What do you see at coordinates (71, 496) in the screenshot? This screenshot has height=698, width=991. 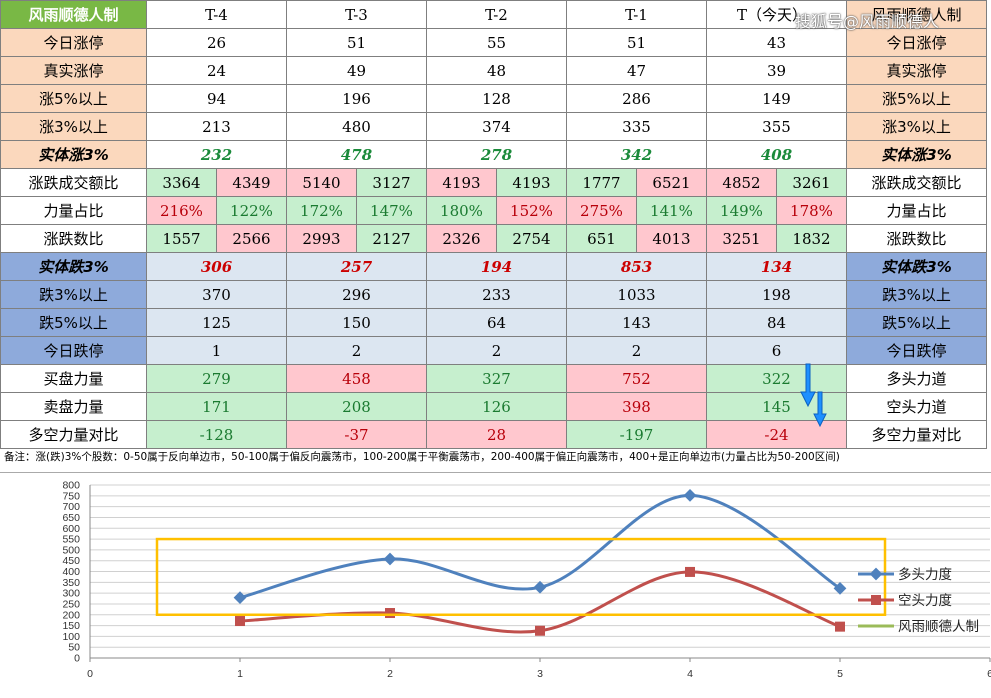 I see `y-tick-label: 750` at bounding box center [71, 496].